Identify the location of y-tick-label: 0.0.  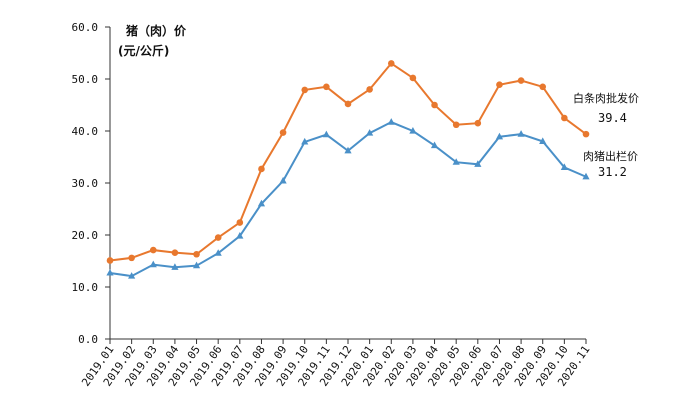
(88, 339).